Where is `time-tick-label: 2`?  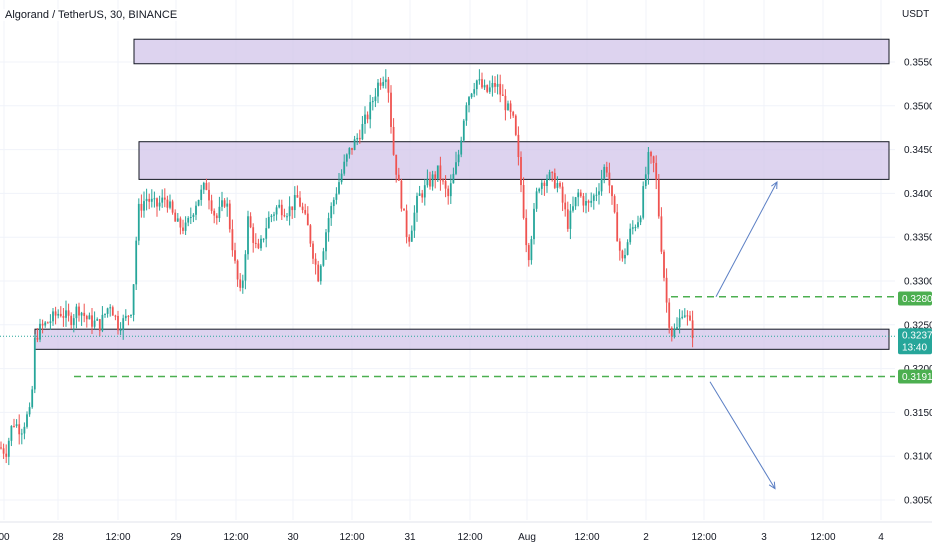
time-tick-label: 2 is located at coordinates (646, 537).